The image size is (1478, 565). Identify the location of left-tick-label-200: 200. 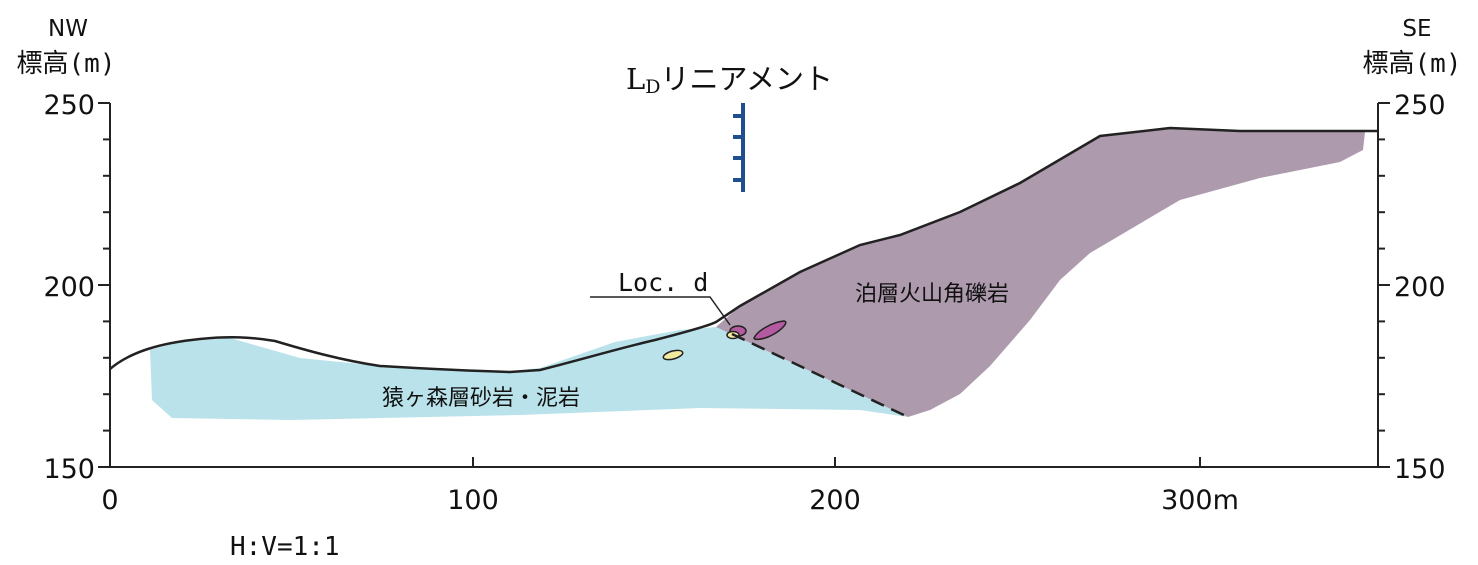
(69, 287).